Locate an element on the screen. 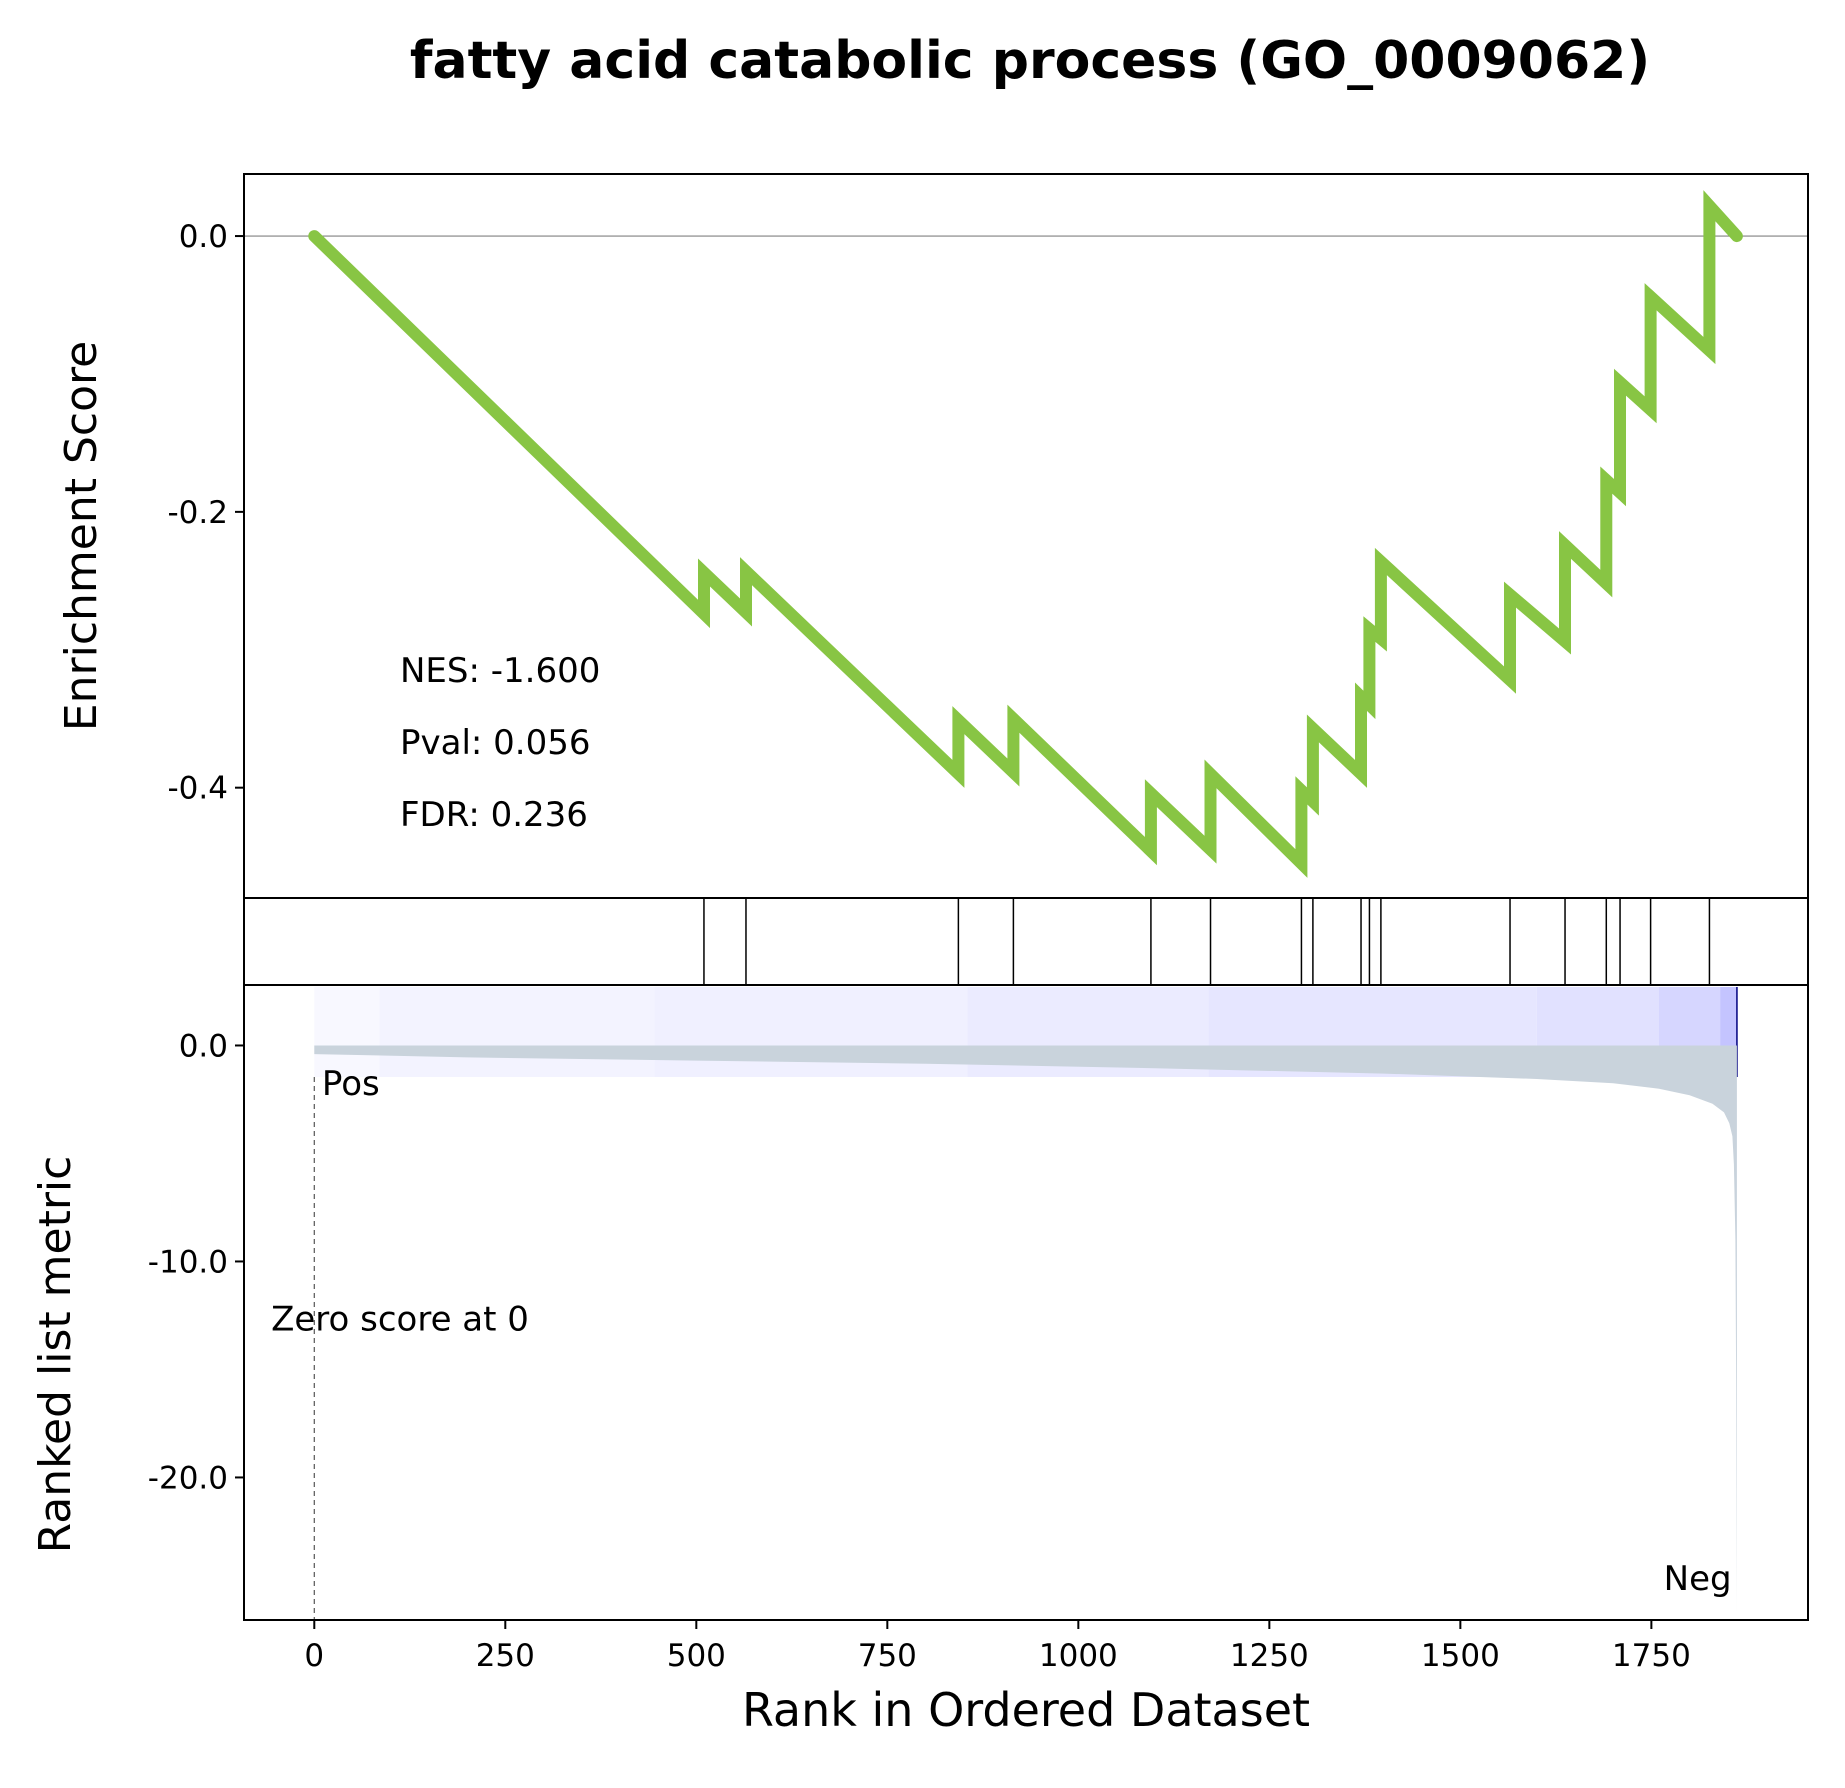  es-y-tick-label: 0.0 is located at coordinates (203, 237).